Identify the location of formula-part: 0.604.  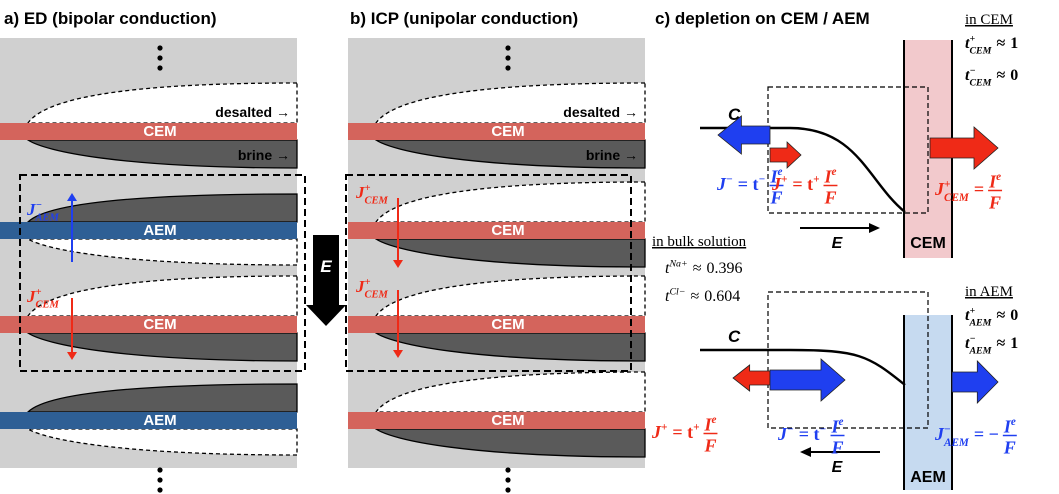
(722, 296).